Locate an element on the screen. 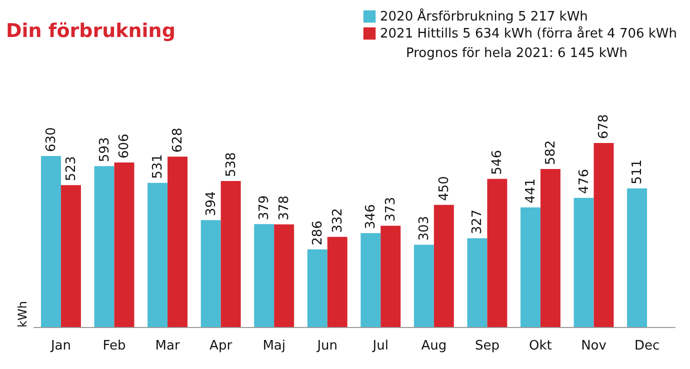  x-tick-label: Feb is located at coordinates (114, 346).